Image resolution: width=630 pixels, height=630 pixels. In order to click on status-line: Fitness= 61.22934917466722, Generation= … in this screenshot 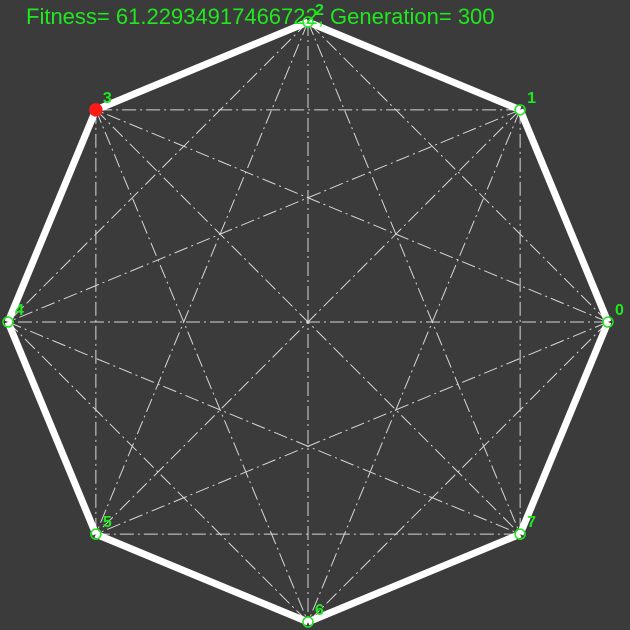, I will do `click(260, 16)`.